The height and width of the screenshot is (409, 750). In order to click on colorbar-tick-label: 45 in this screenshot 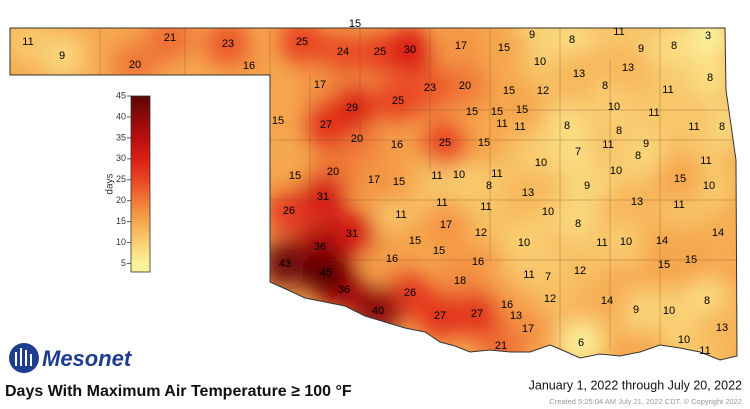, I will do `click(121, 95)`.